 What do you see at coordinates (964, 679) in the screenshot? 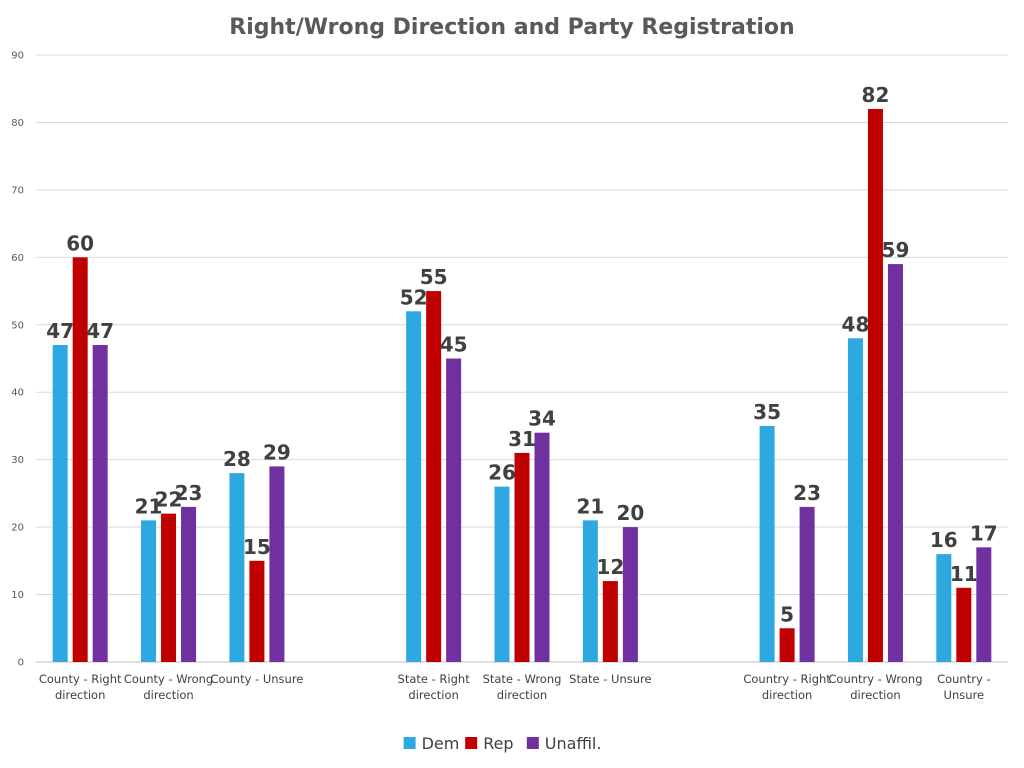
I see `x-tick-label: Country -` at bounding box center [964, 679].